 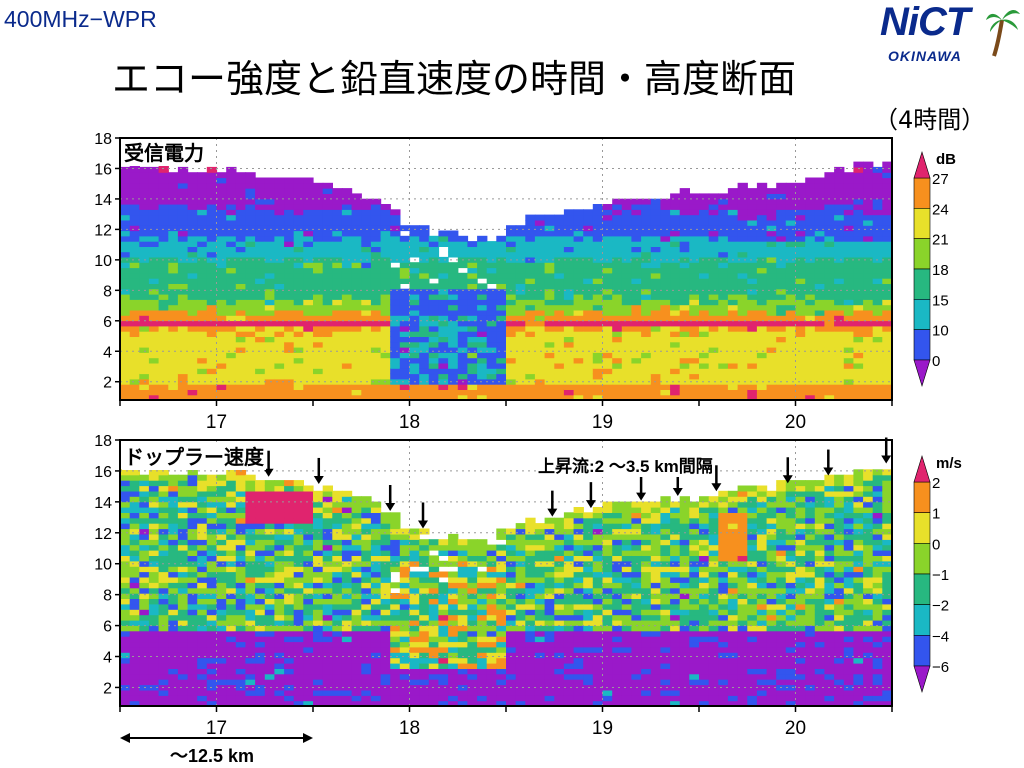 I want to click on nict-logo-sub: OKINAWA, so click(x=925, y=56).